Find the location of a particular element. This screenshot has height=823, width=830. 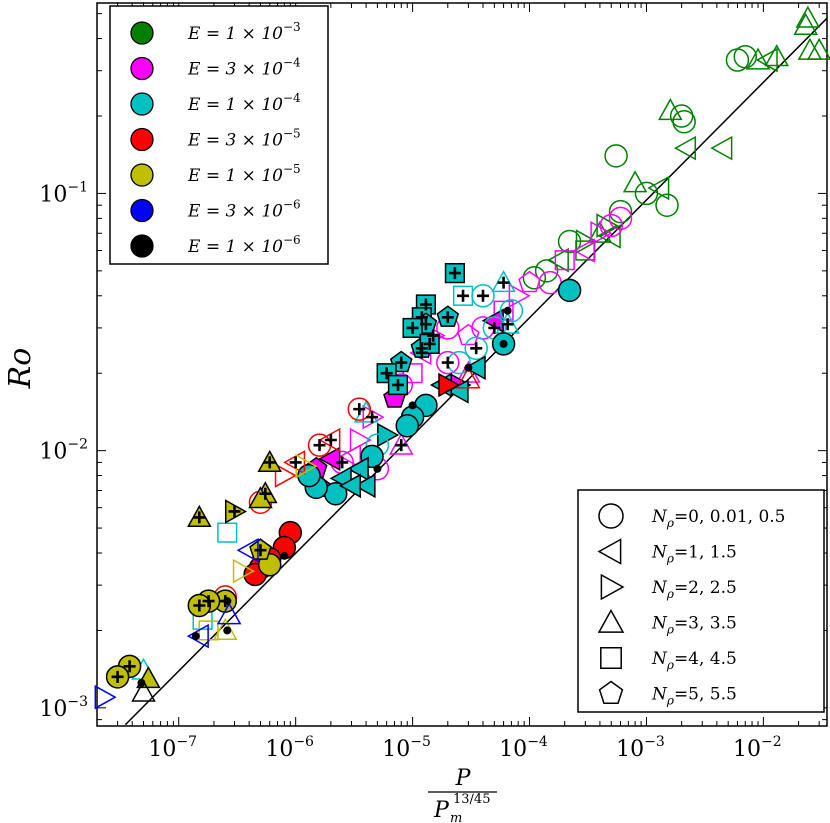

x-tick-label: 10⁻⁷ is located at coordinates (172, 748).